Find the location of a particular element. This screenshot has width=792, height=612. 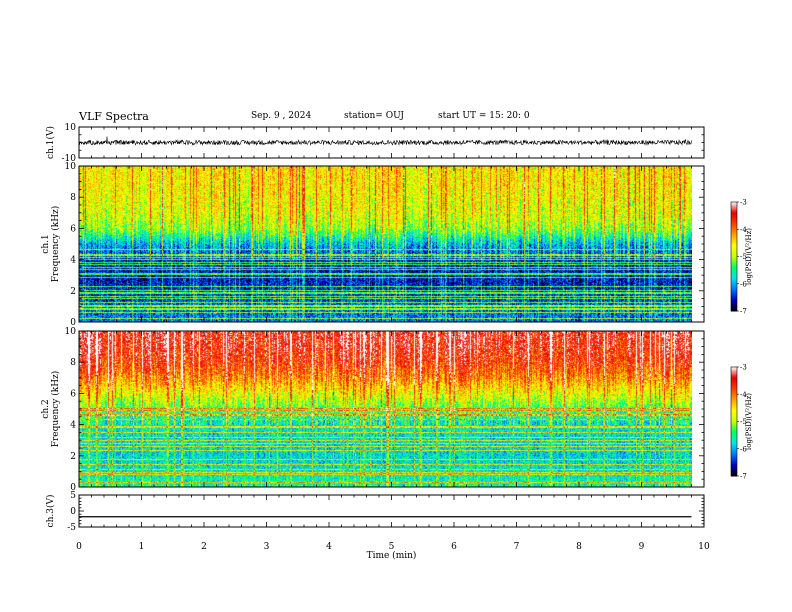

x-tick-label: 10 is located at coordinates (704, 547).